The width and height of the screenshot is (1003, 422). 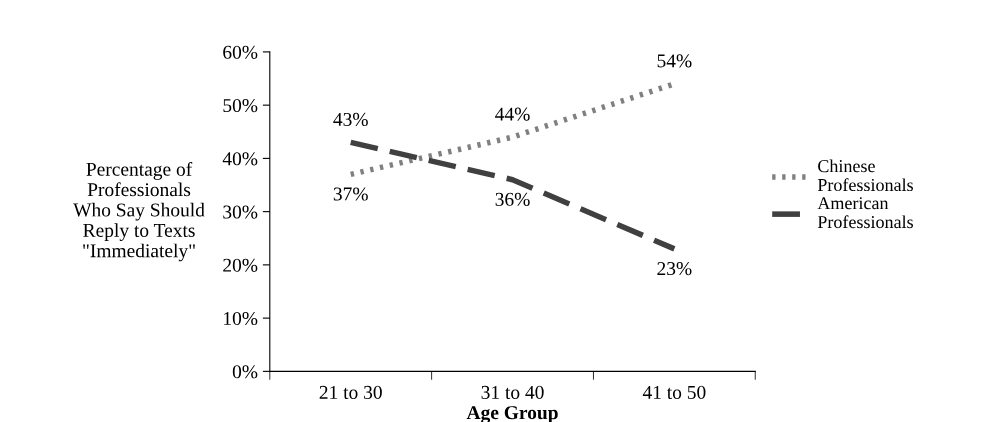 What do you see at coordinates (245, 372) in the screenshot?
I see `y-tick-label: 0%` at bounding box center [245, 372].